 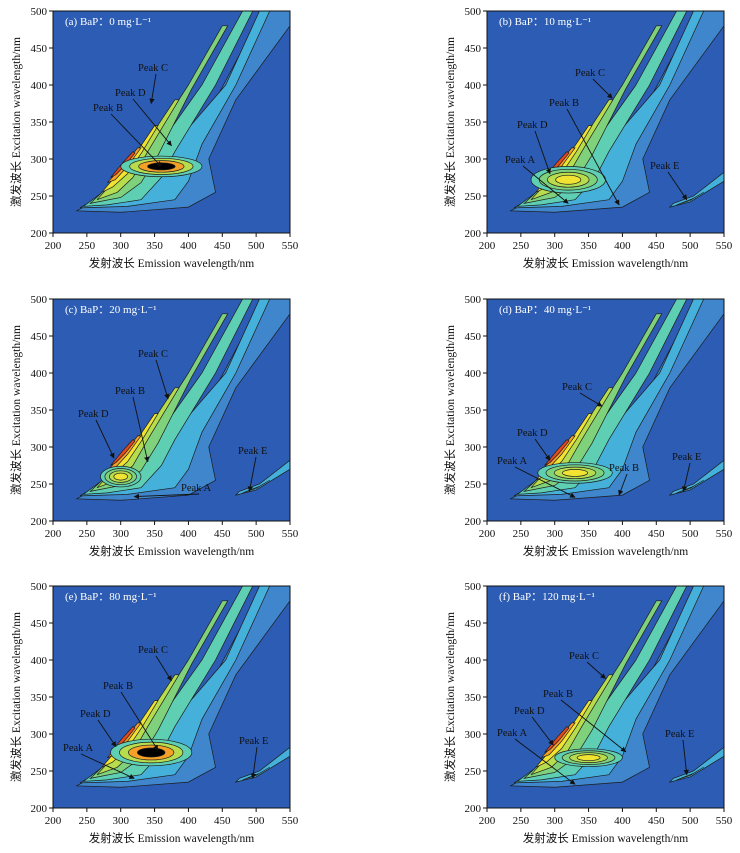 I want to click on peak-label: Peak B, so click(x=624, y=468).